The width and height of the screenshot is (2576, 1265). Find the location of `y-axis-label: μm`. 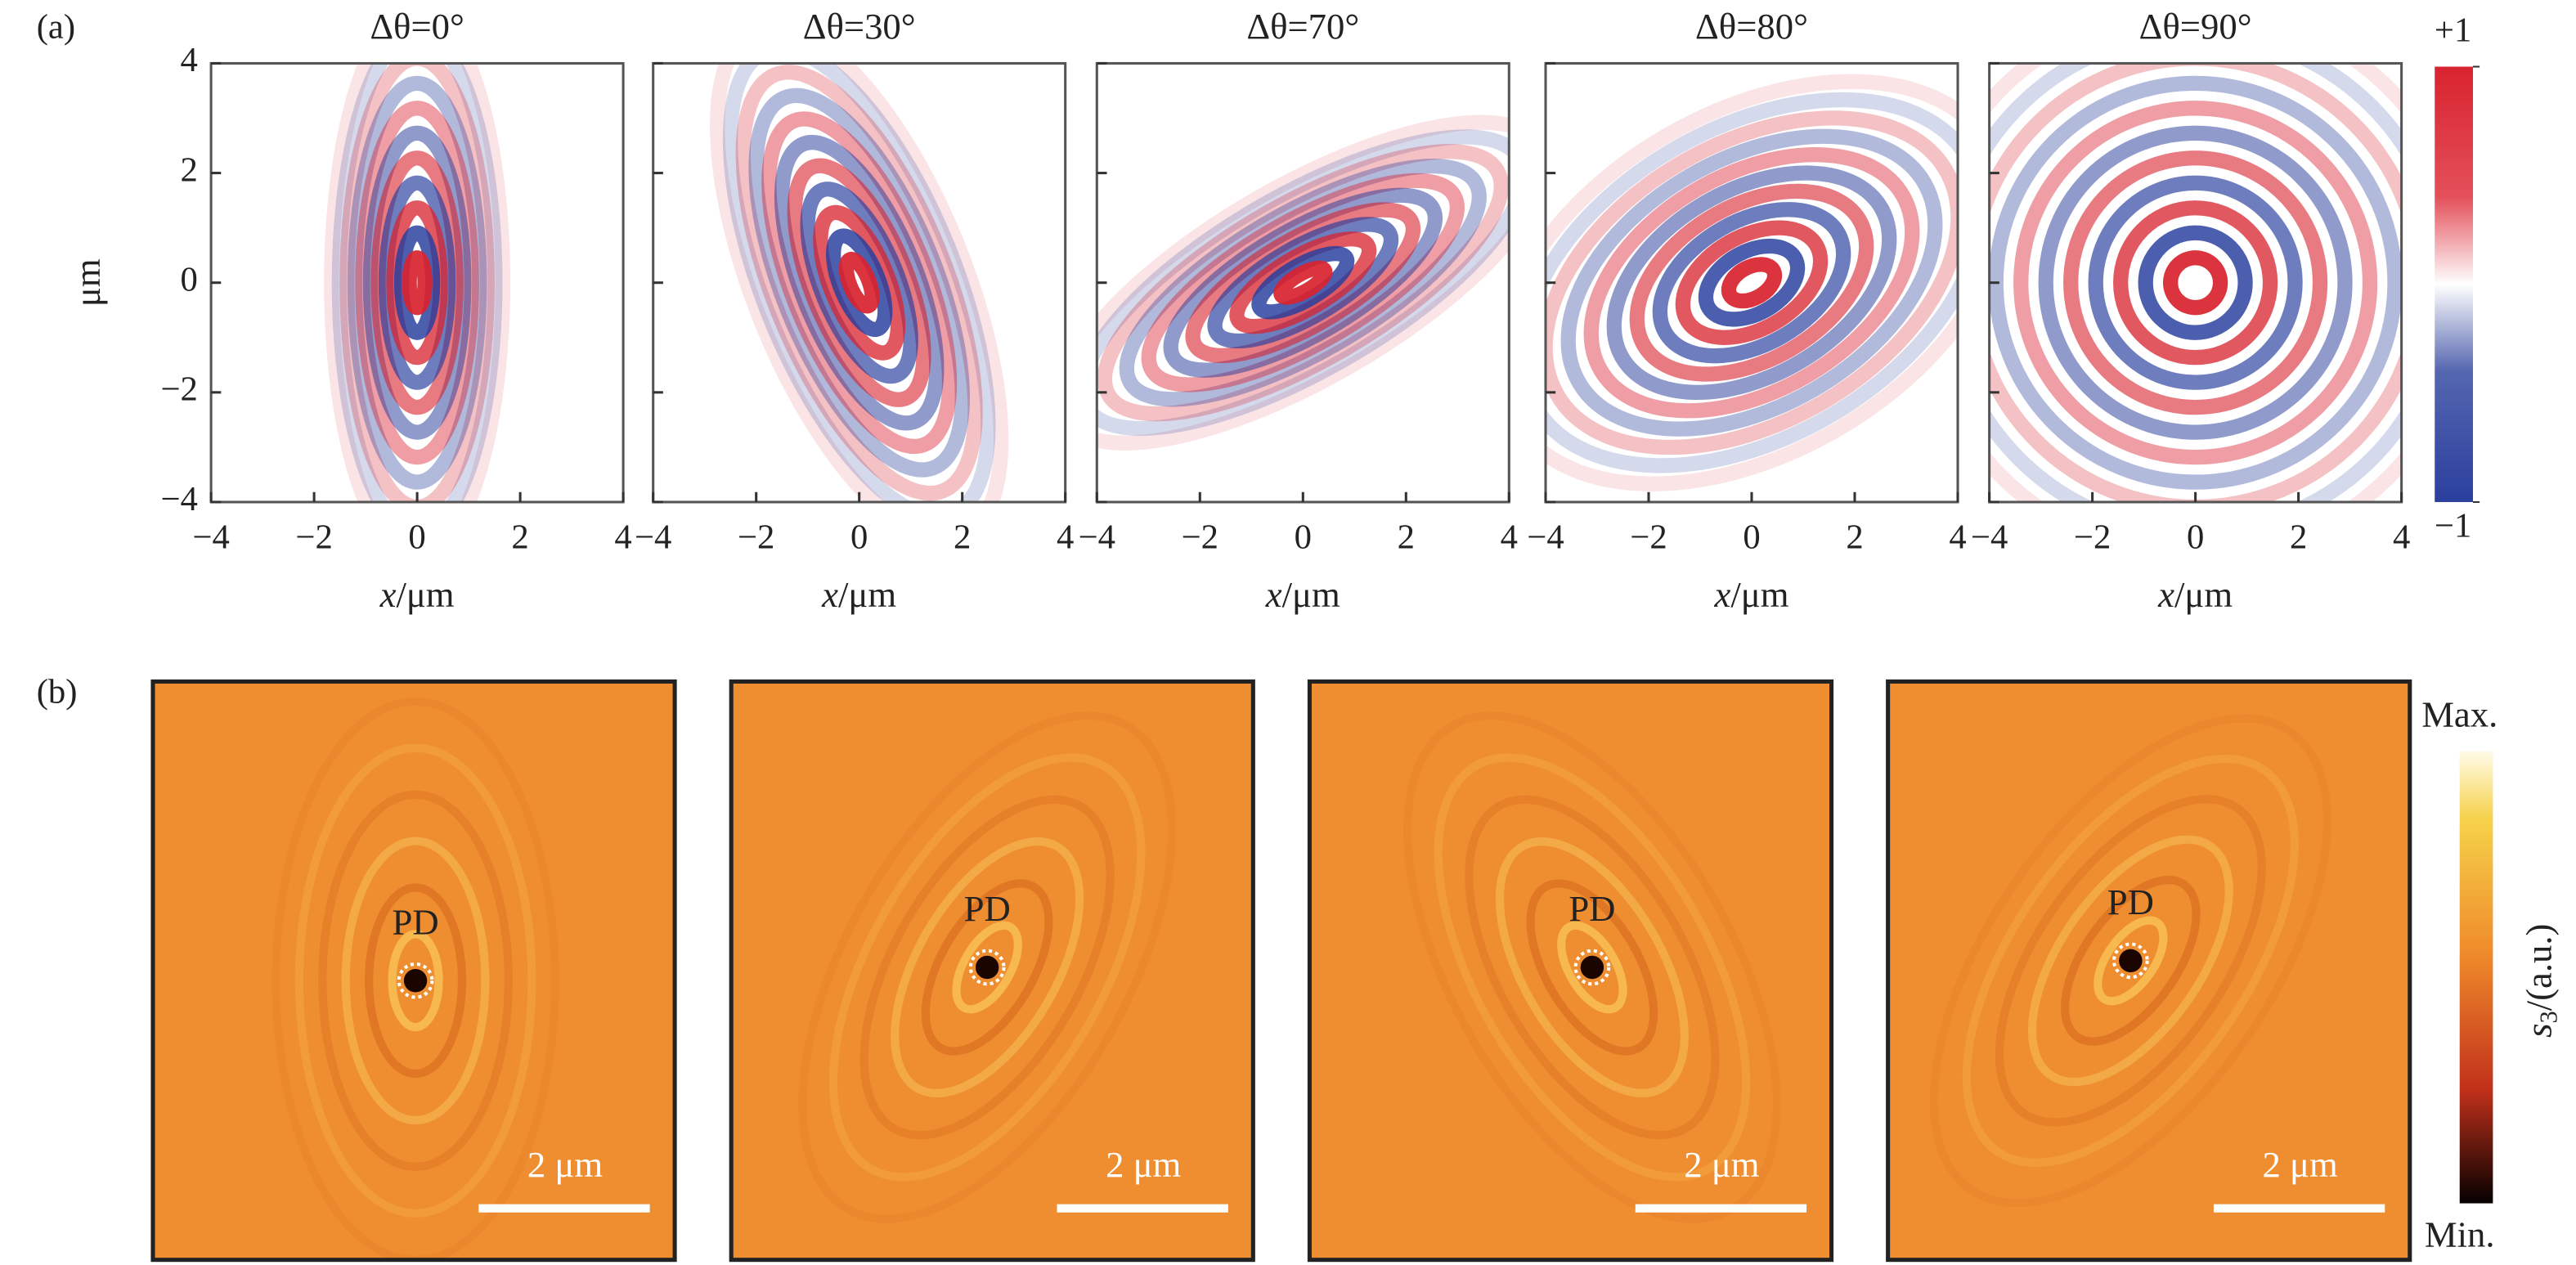

y-axis-label: μm is located at coordinates (88, 282).